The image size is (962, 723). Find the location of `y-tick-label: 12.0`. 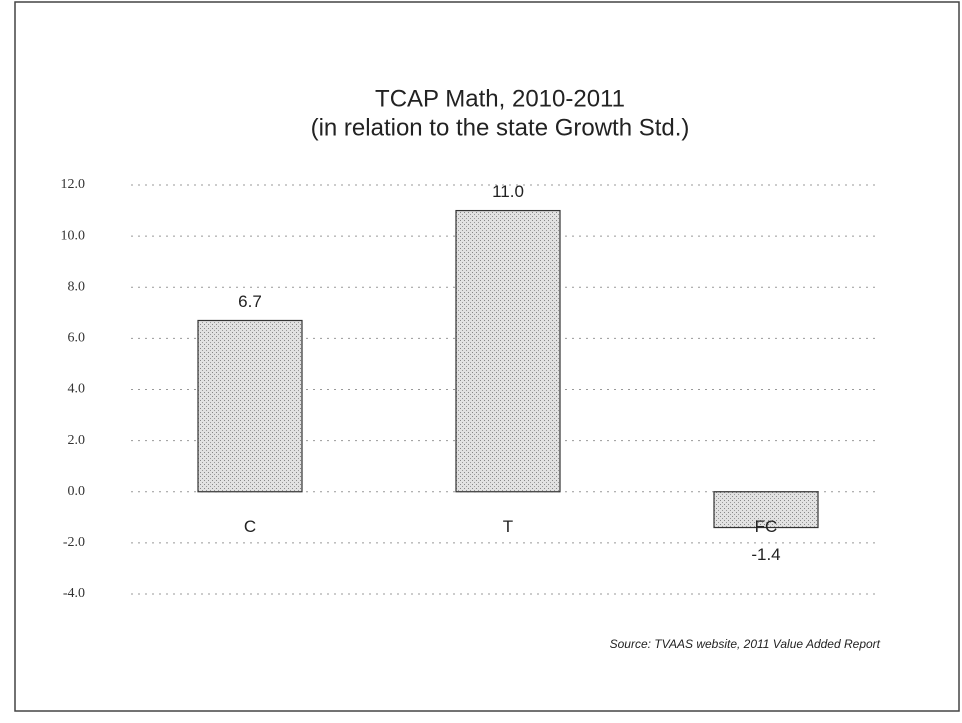

y-tick-label: 12.0 is located at coordinates (73, 184).